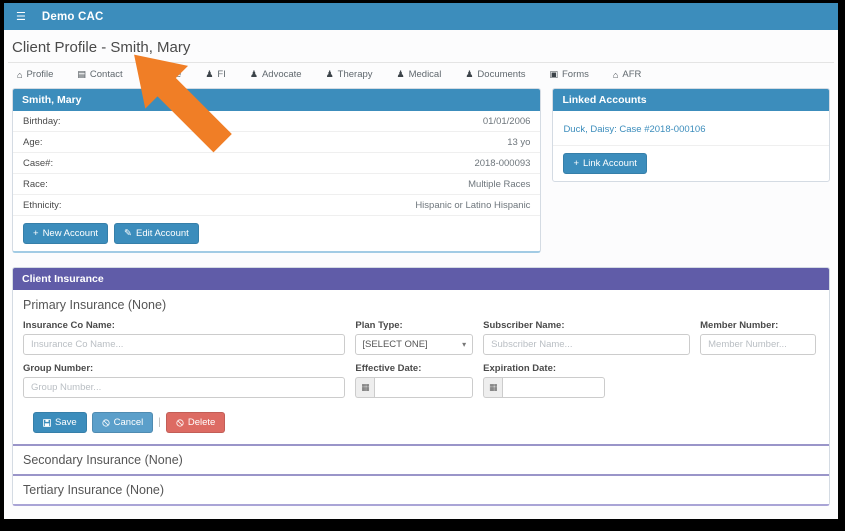  What do you see at coordinates (221, 74) in the screenshot?
I see `tab-label: FI` at bounding box center [221, 74].